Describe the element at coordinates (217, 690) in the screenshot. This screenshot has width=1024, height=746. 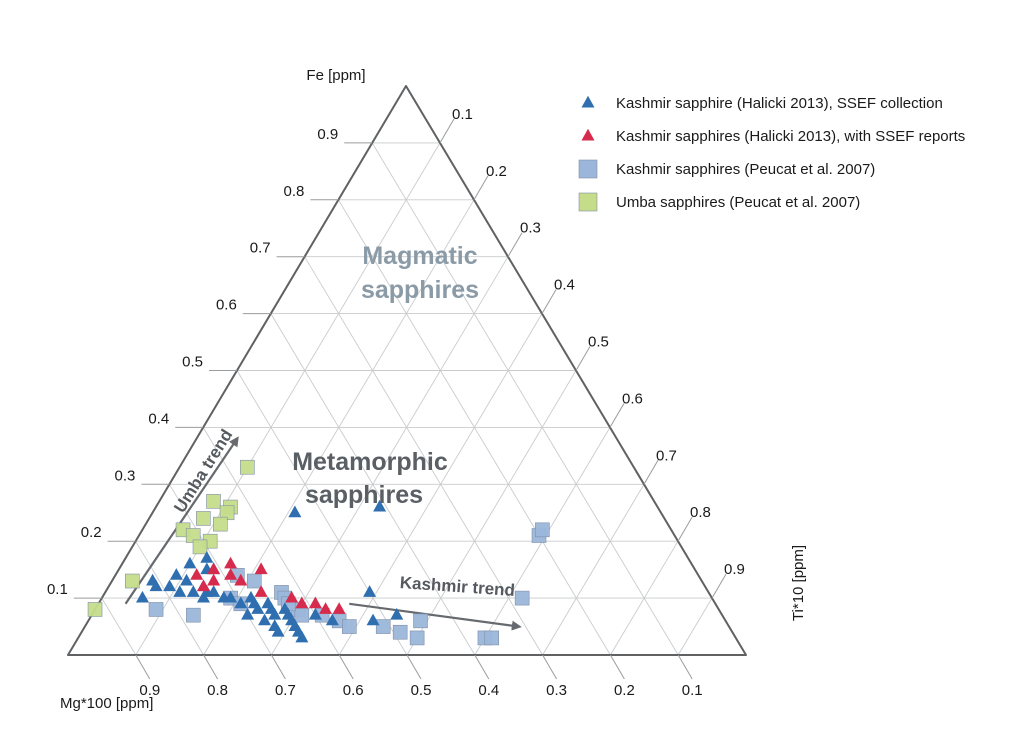
I see `tick-label-mg: 0.8` at that location.